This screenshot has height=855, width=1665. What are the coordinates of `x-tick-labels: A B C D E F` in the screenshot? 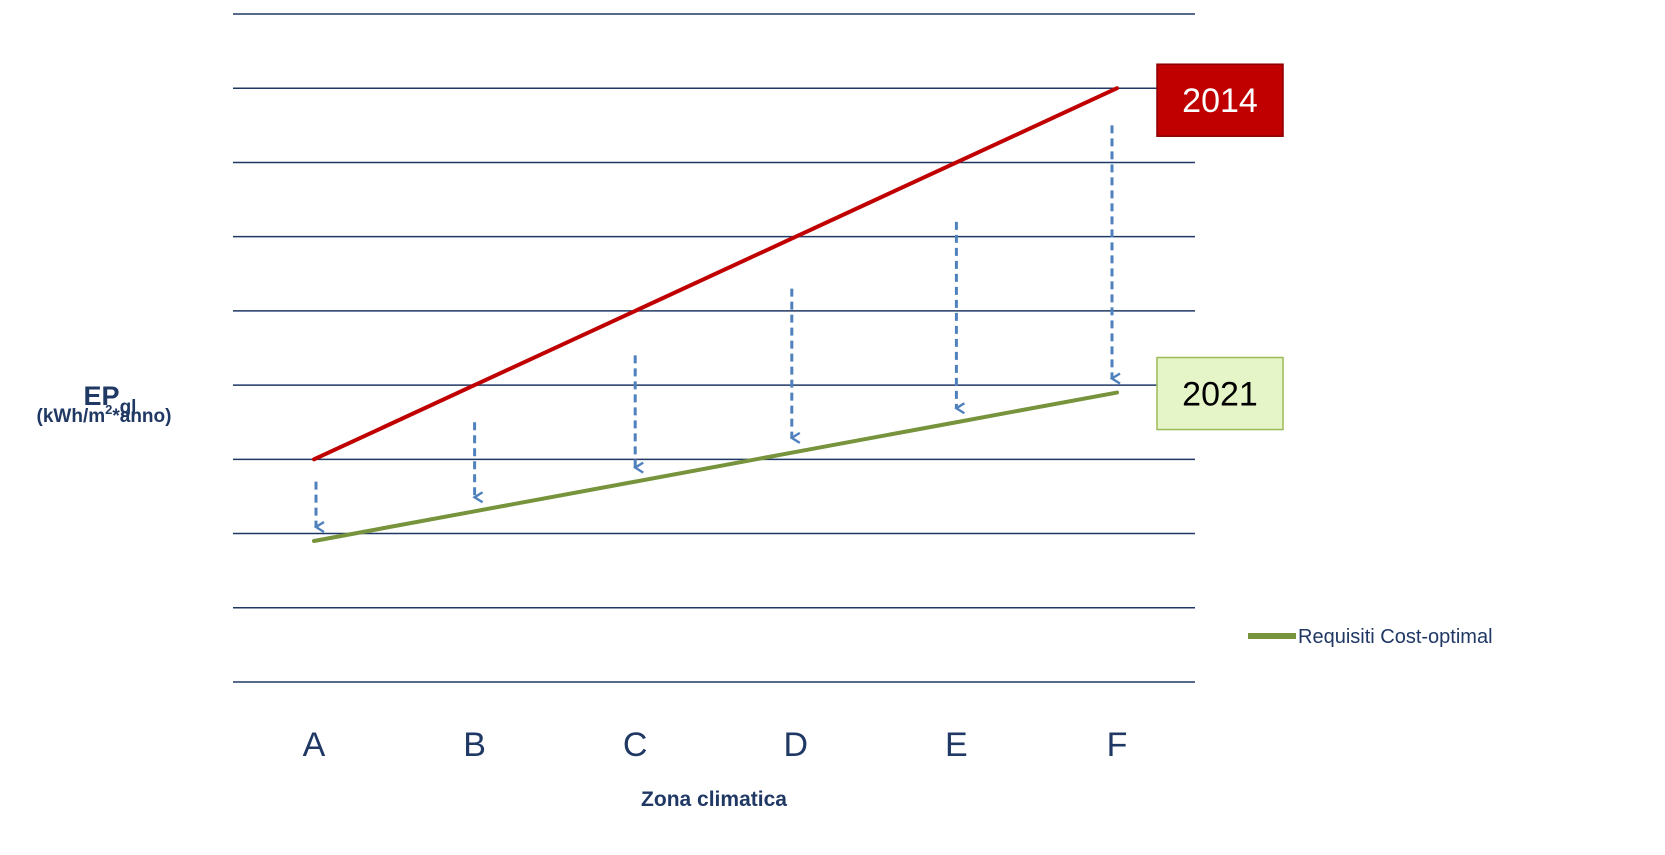 It's located at (715, 745).